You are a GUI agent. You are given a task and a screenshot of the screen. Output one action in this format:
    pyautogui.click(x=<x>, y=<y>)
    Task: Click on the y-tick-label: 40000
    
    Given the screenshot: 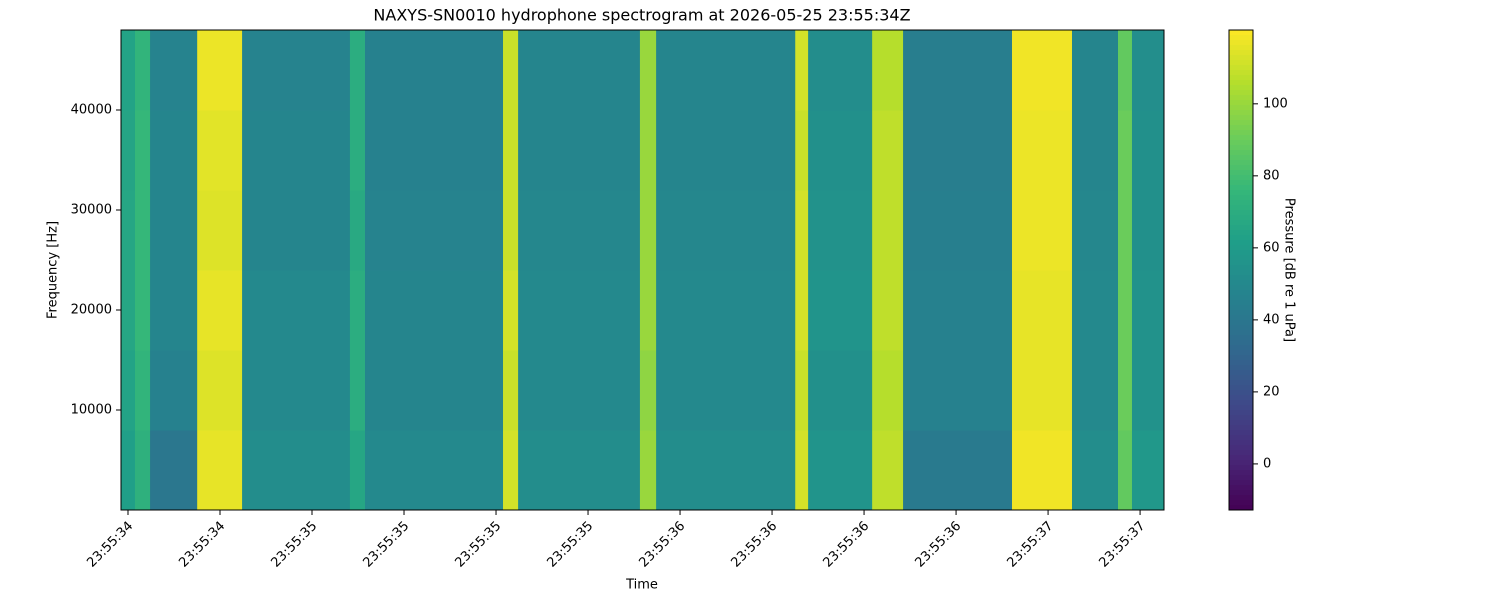 What is the action you would take?
    pyautogui.click(x=91, y=110)
    